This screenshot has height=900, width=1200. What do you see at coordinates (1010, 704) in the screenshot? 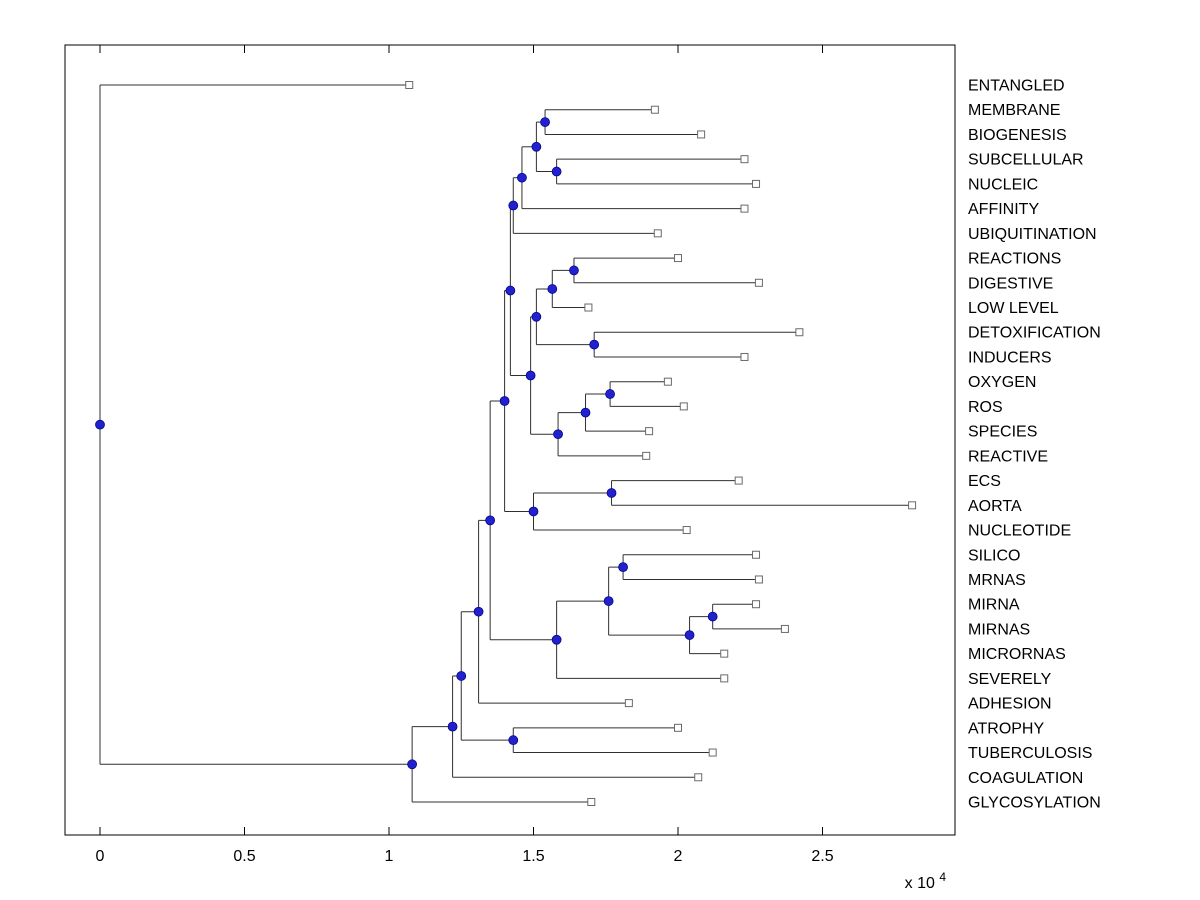
I see `leaf-label: ADHESION` at bounding box center [1010, 704].